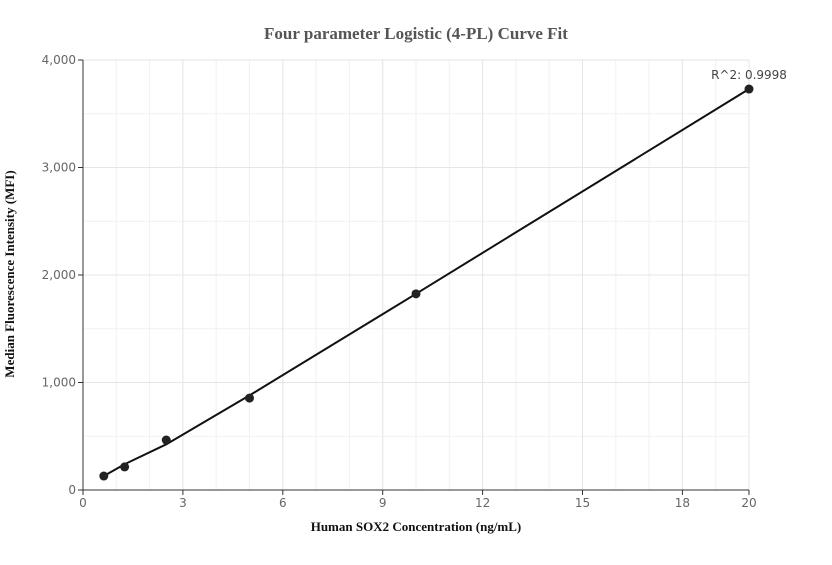 The width and height of the screenshot is (832, 565). Describe the element at coordinates (748, 503) in the screenshot. I see `x-tick-label: 20` at that location.